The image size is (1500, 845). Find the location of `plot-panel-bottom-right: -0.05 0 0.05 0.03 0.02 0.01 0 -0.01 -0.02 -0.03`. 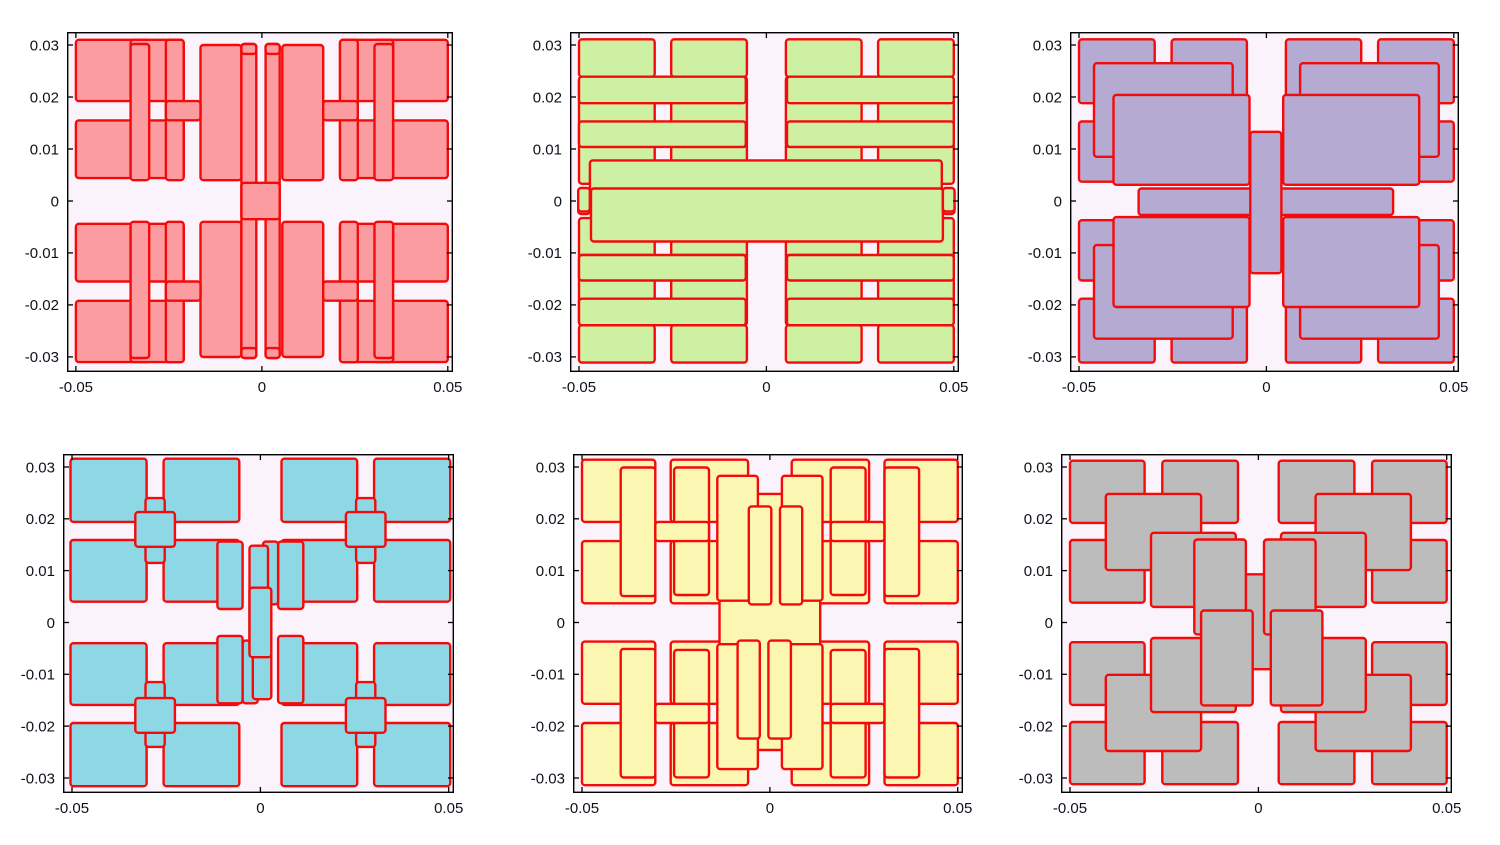

plot-panel-bottom-right: -0.05 0 0.05 0.03 0.02 0.01 0 -0.01 -0.02 -0.03 is located at coordinates (1240, 635).